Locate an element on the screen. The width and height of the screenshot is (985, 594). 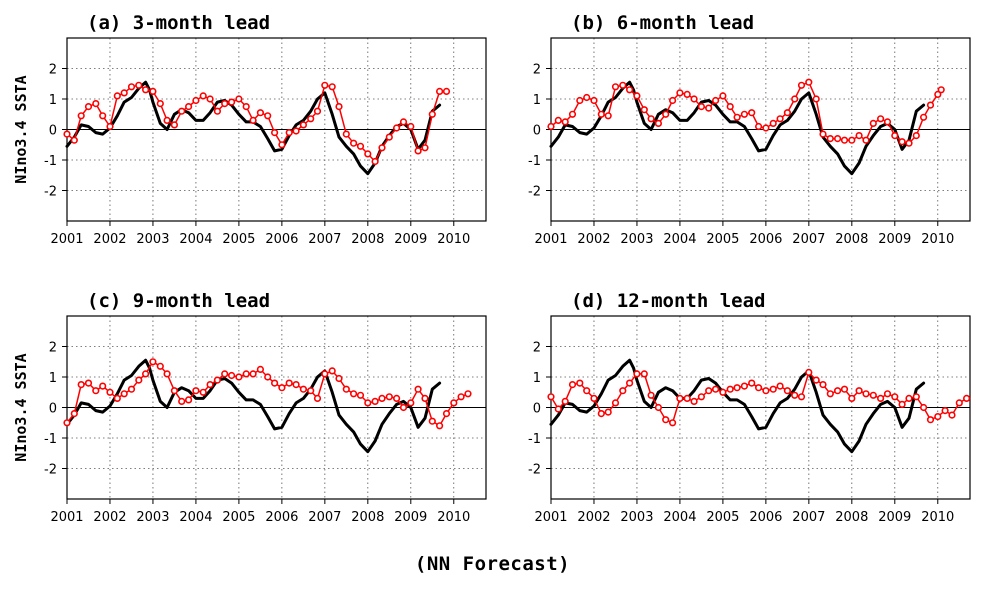
x-tick-label: 2005 is located at coordinates (722, 239).